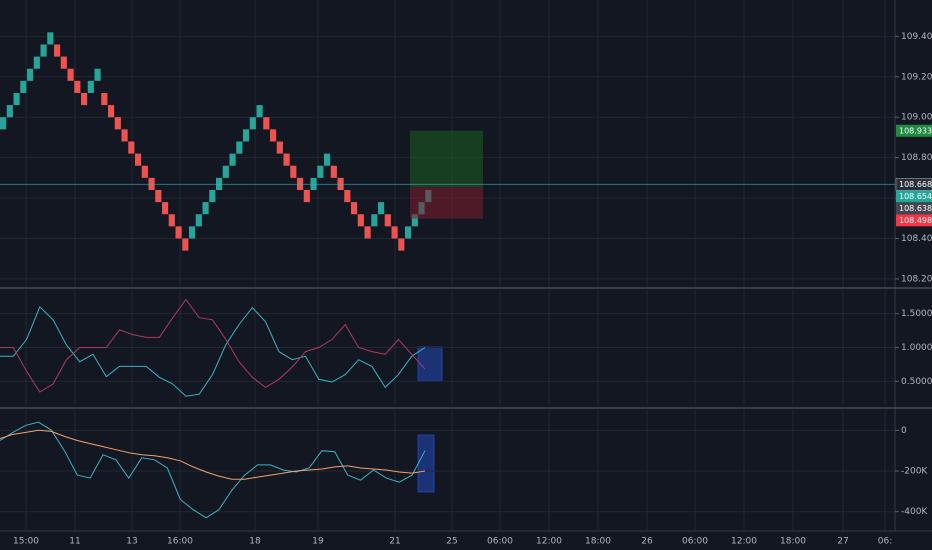 This screenshot has width=932, height=550. I want to click on y-tick-label: 1.0000, so click(916, 348).